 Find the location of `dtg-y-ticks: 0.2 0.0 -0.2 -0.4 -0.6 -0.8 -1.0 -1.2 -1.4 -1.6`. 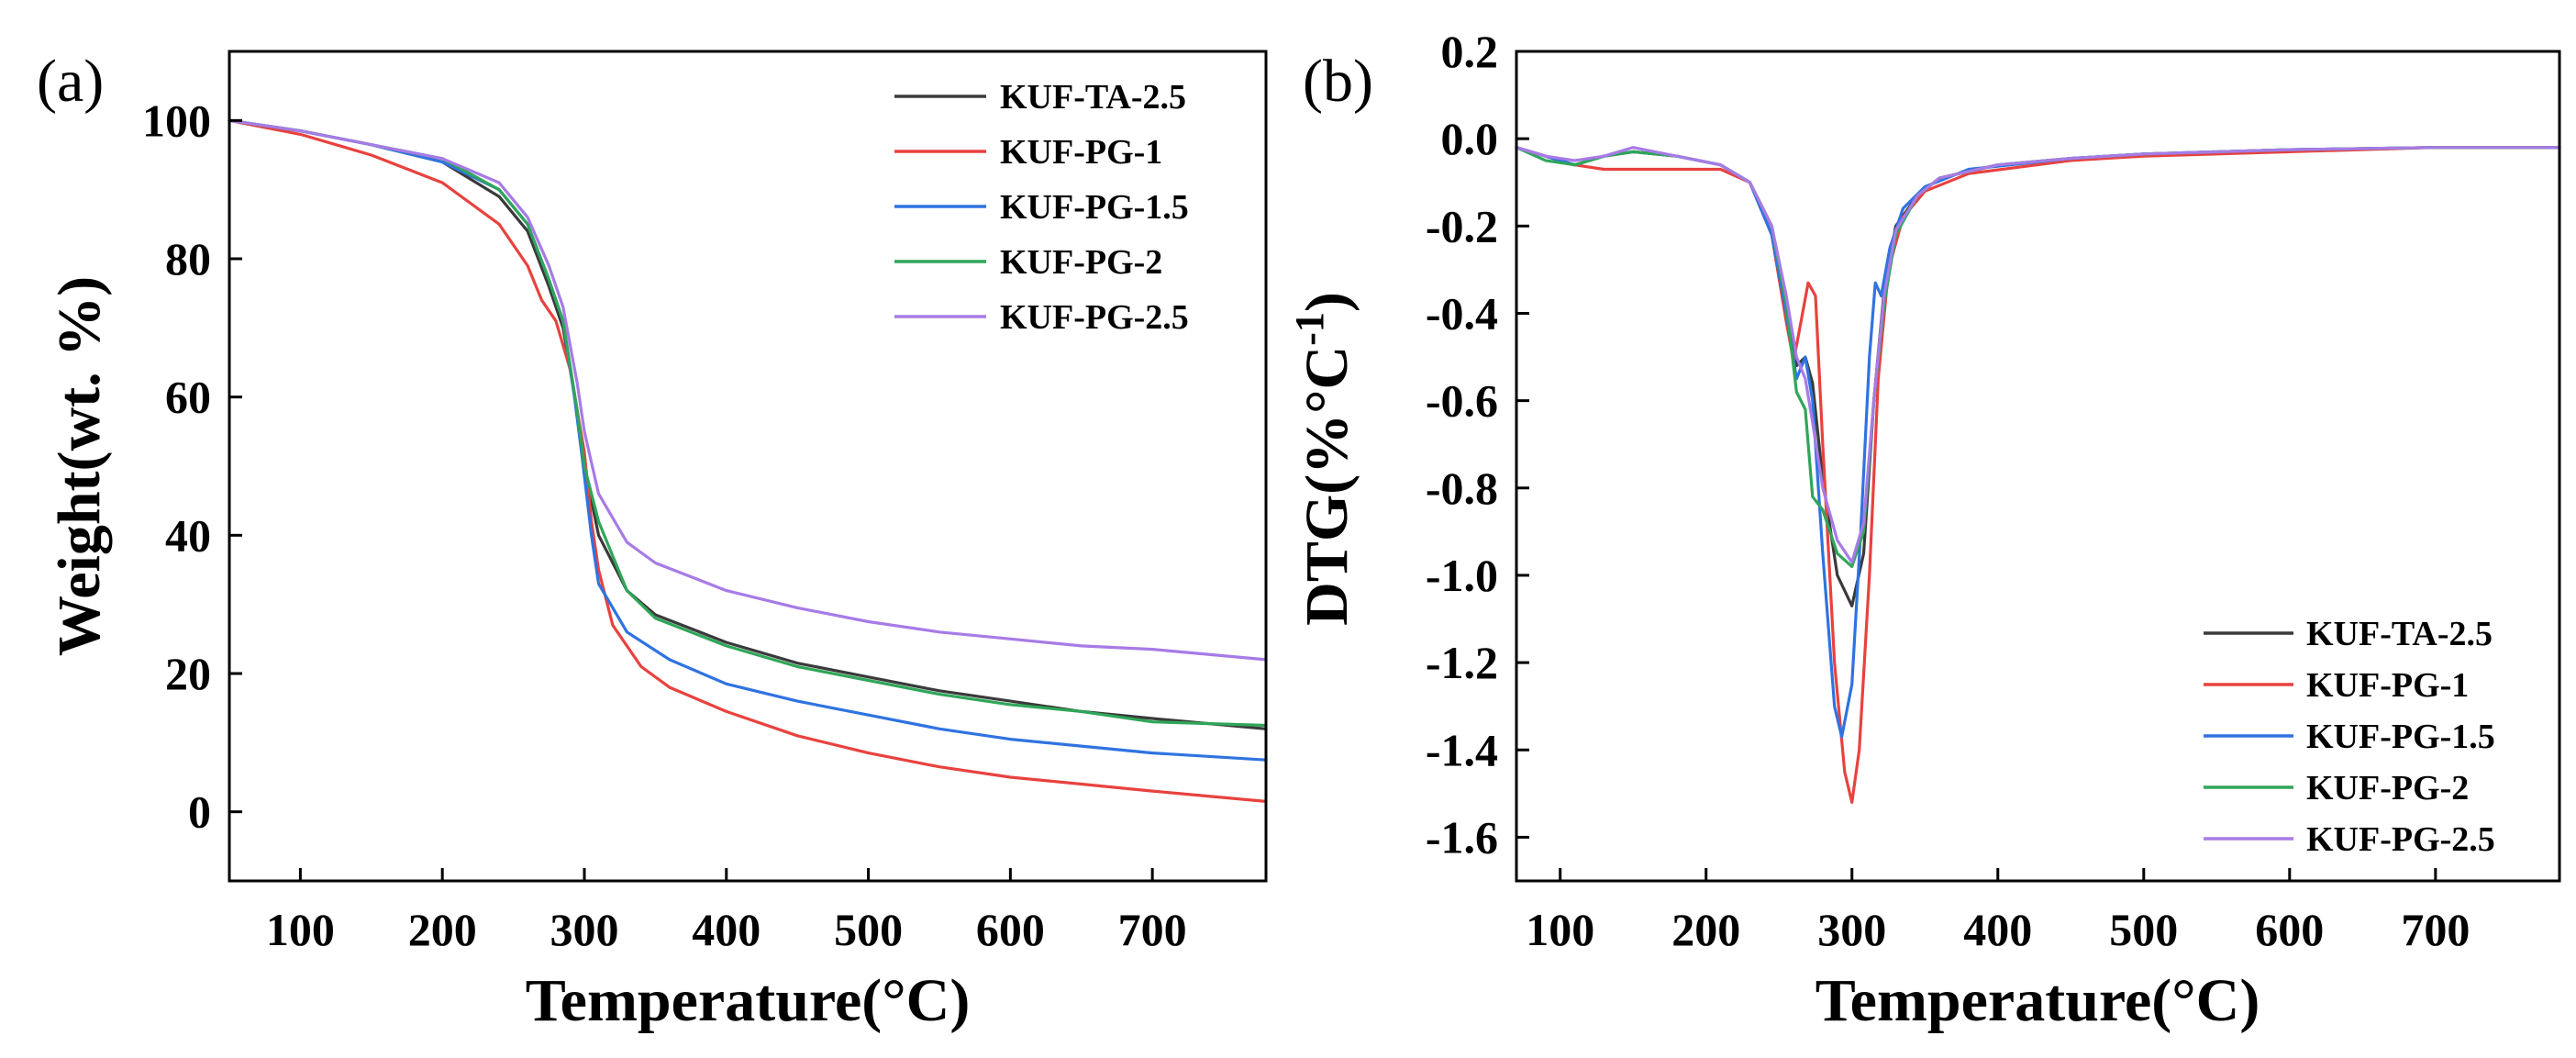

dtg-y-ticks: 0.2 0.0 -0.2 -0.4 -0.6 -0.8 -1.0 -1.2 -1.4 -1.6 is located at coordinates (1477, 445).